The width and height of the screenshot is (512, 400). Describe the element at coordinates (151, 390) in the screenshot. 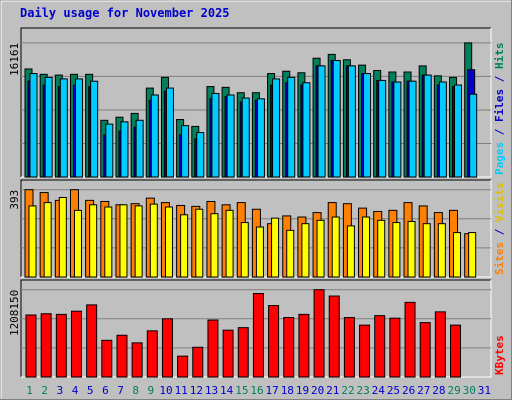

I see `day-label-9: 9` at that location.